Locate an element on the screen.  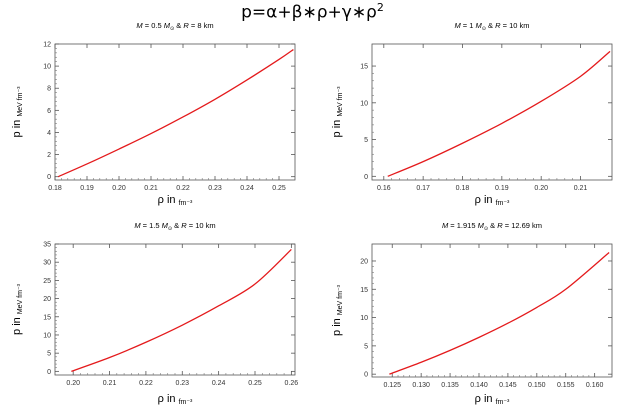
panel-title: M = 1.5 M⊙ & R = 10 km is located at coordinates (174, 226).